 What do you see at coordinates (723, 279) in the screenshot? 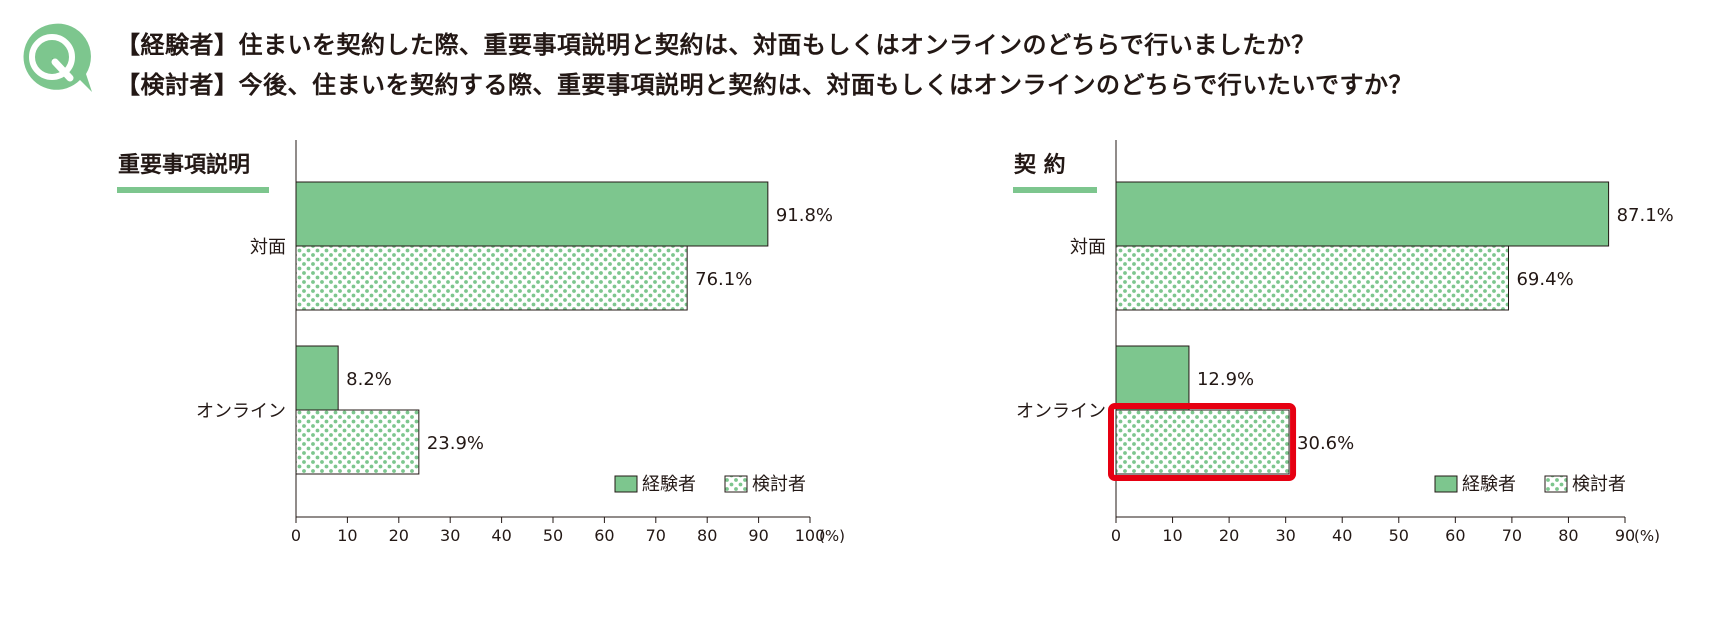
I see `data-label: 76.1%` at bounding box center [723, 279].